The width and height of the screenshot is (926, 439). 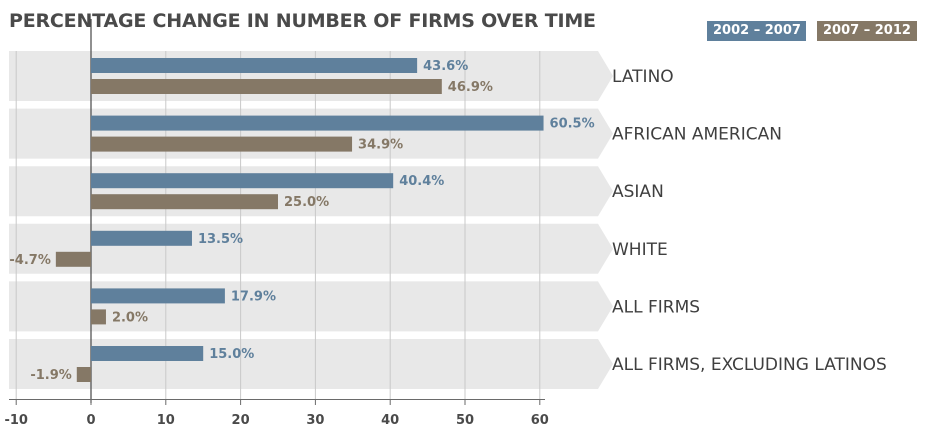 What do you see at coordinates (306, 202) in the screenshot?
I see `data-label: 25.0%` at bounding box center [306, 202].